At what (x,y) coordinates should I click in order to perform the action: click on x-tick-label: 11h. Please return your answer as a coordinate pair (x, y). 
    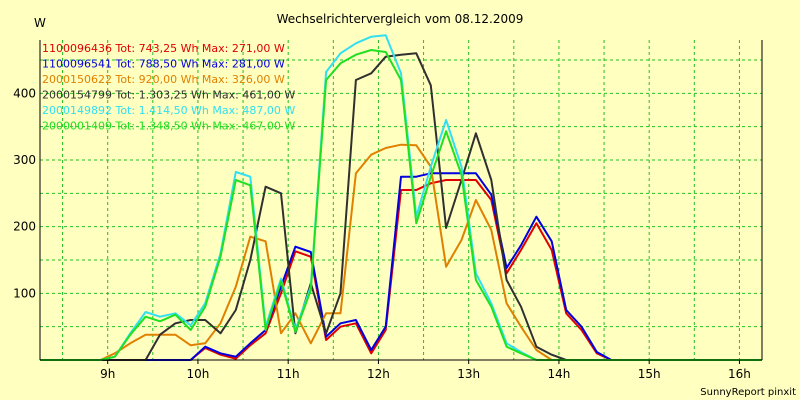
    Looking at the image, I should click on (288, 374).